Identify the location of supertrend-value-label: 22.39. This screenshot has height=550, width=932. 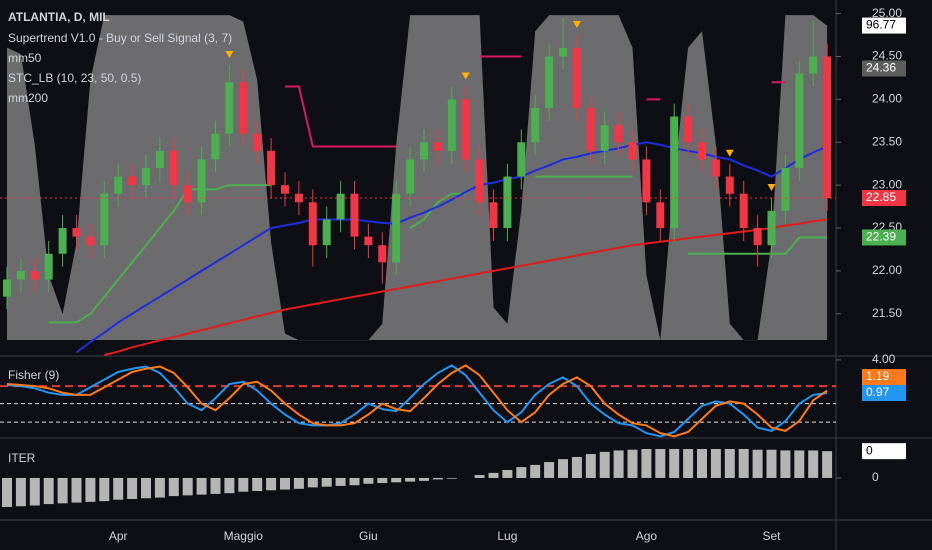
(881, 237).